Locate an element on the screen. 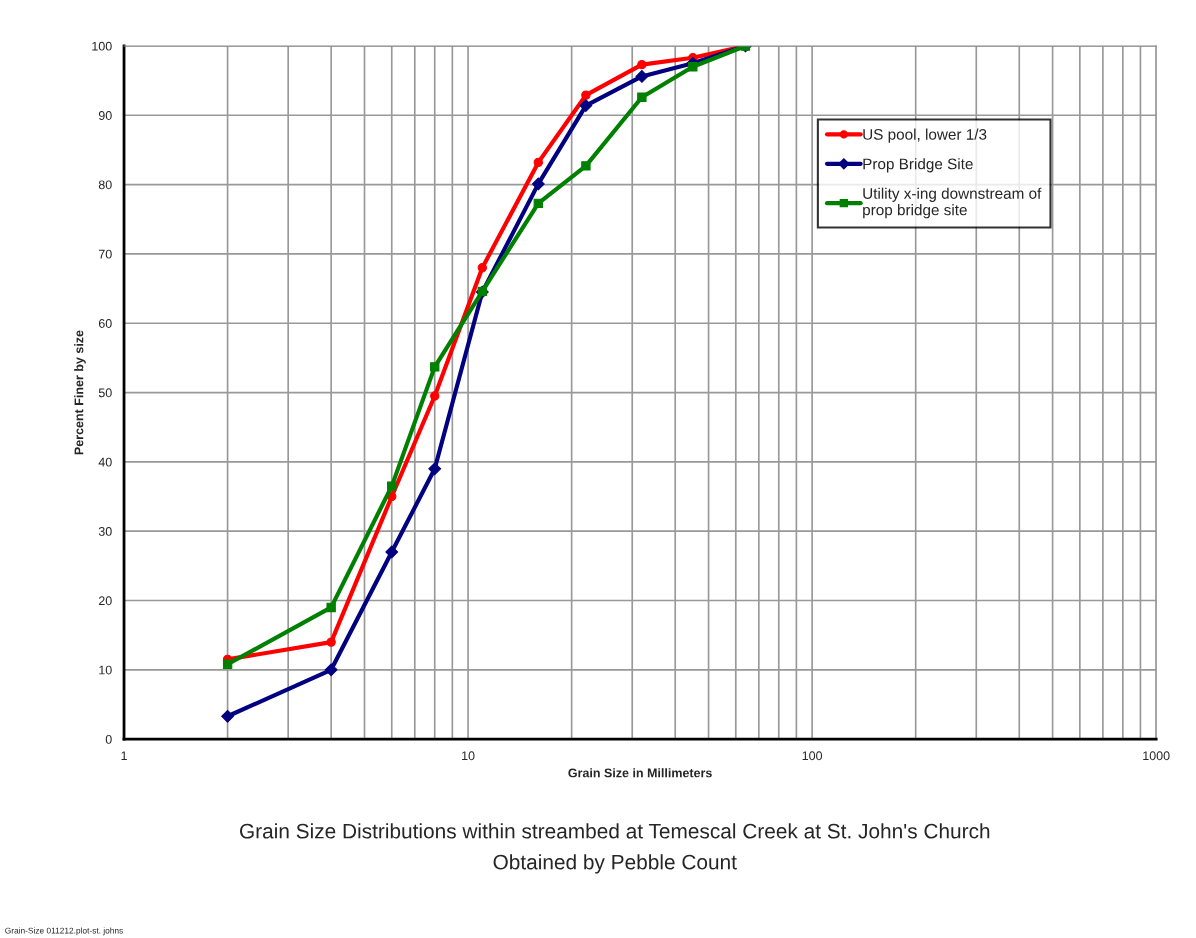 The width and height of the screenshot is (1196, 938). y-tick-label: 80 is located at coordinates (105, 185).